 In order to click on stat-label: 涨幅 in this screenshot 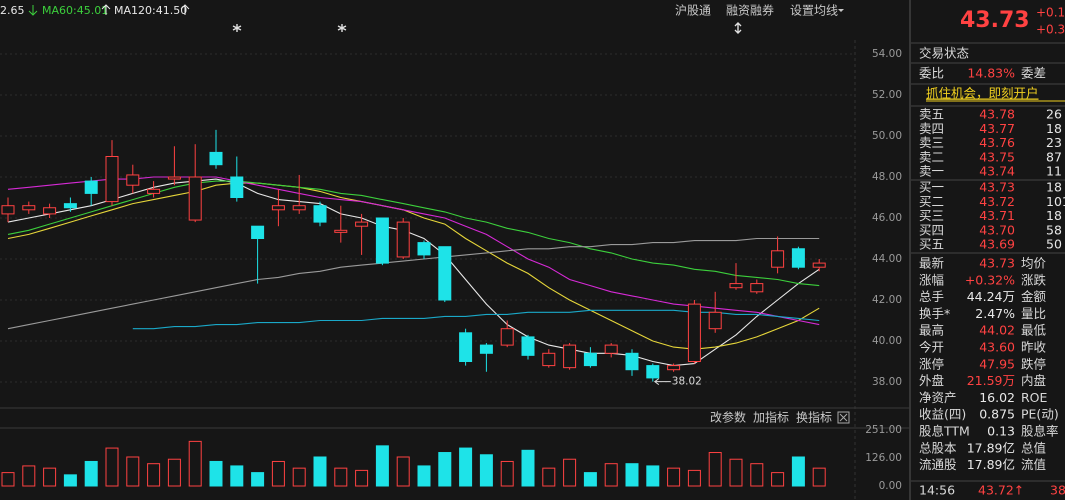, I will do `click(931, 279)`.